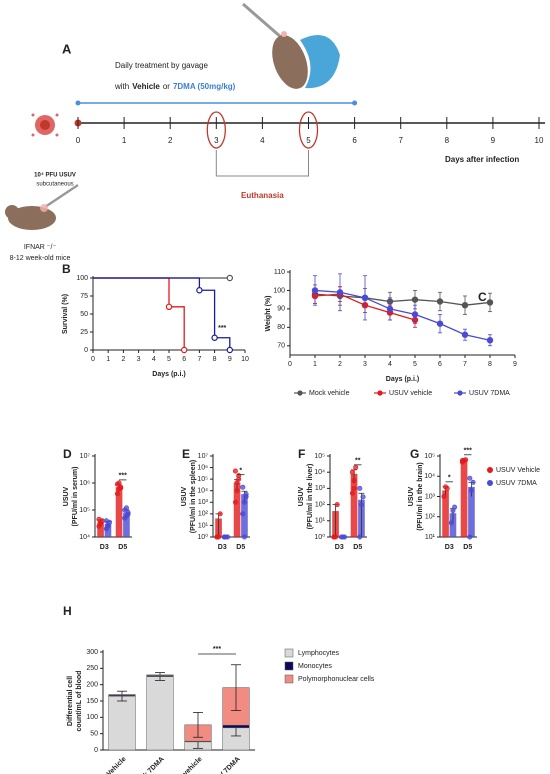 Image resolution: width=550 pixels, height=774 pixels. I want to click on legend-label: USUV Vehicle, so click(518, 470).